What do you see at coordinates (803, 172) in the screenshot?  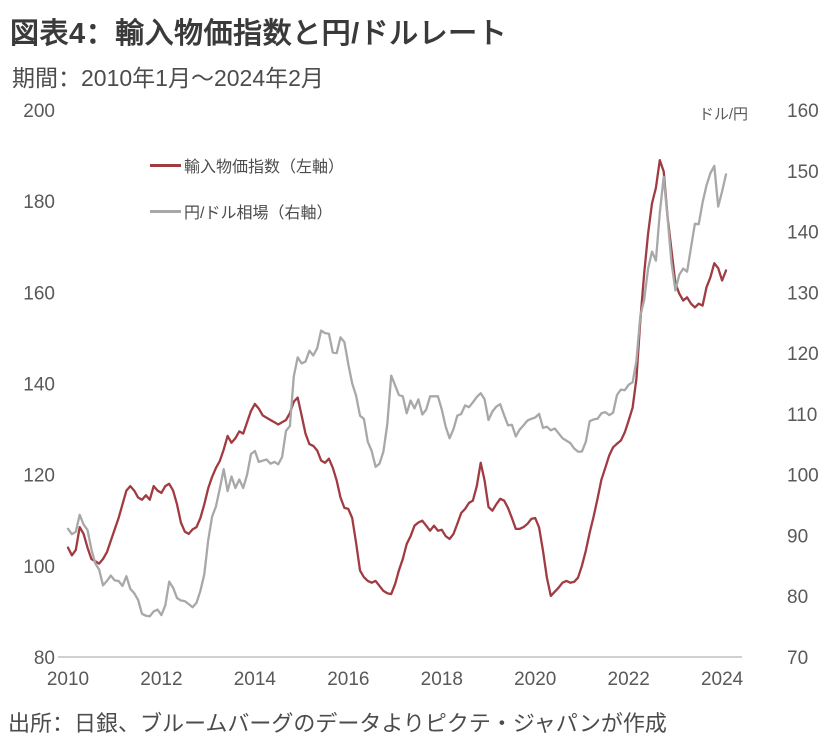 I see `right-axis-tick-label: 150` at bounding box center [803, 172].